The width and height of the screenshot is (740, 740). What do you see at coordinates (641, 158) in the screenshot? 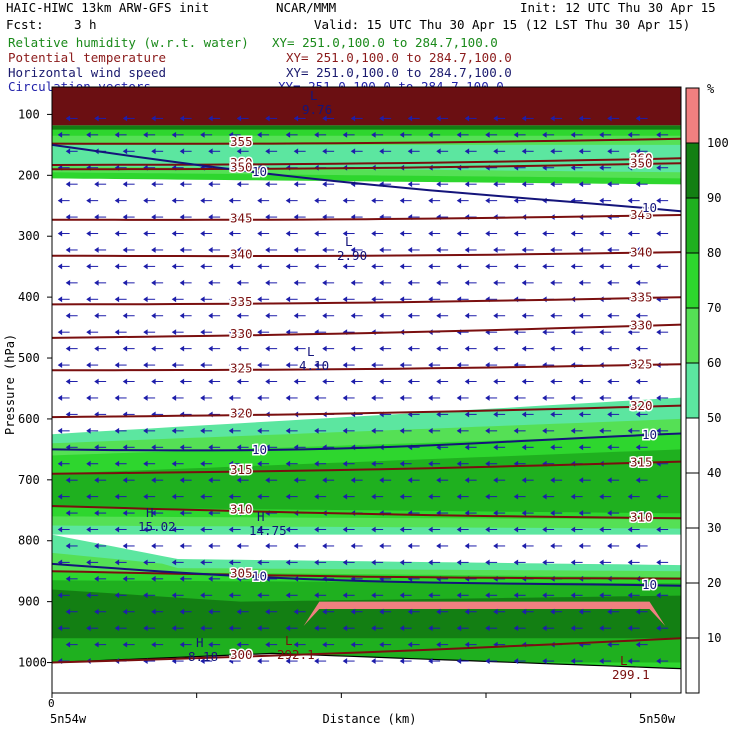
I see `theta-label-360: 360` at bounding box center [641, 158].